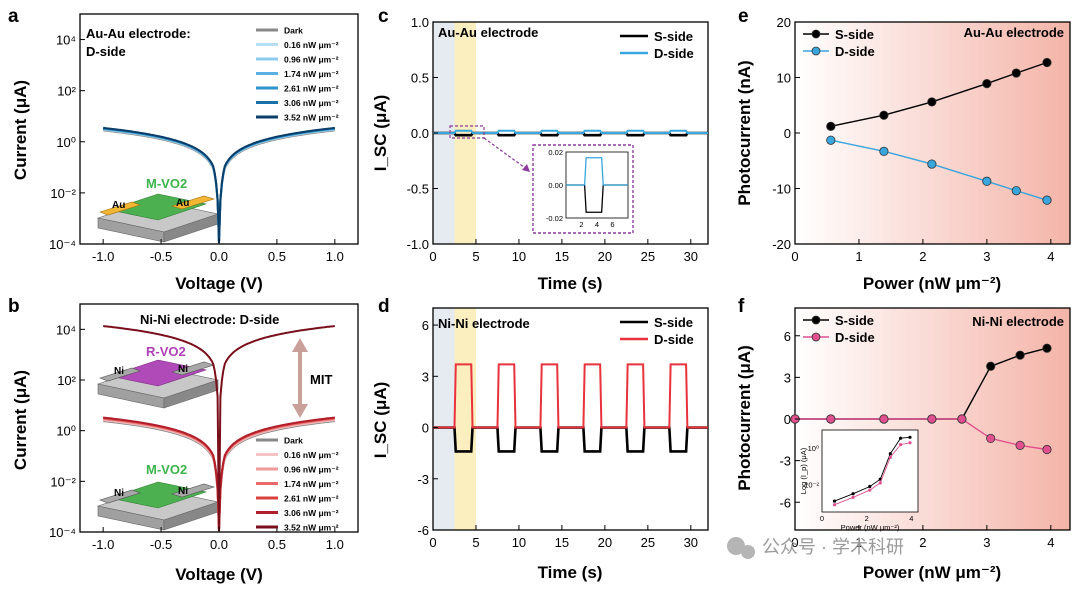 This screenshot has width=1080, height=592. Describe the element at coordinates (867, 518) in the screenshot. I see `inset-x-tick: 2` at that location.